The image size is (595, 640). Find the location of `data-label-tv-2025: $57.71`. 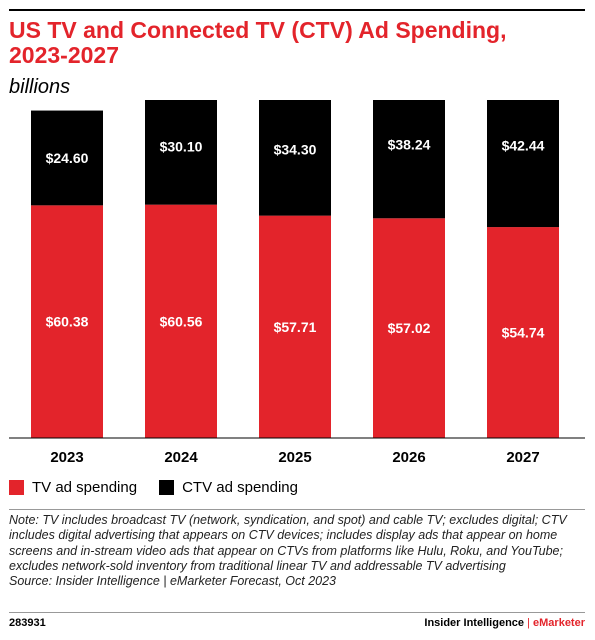

data-label-tv-2025: $57.71 is located at coordinates (295, 327).